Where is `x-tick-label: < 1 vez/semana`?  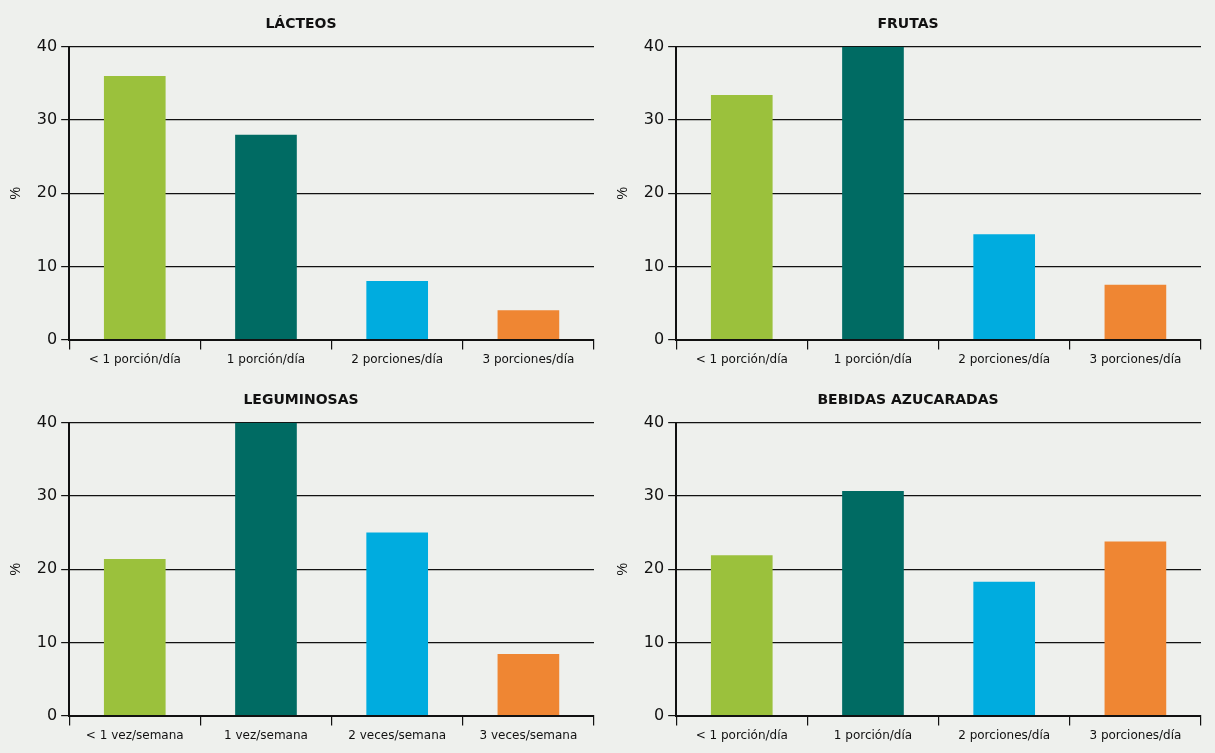
x-tick-label: < 1 vez/semana is located at coordinates (134, 734).